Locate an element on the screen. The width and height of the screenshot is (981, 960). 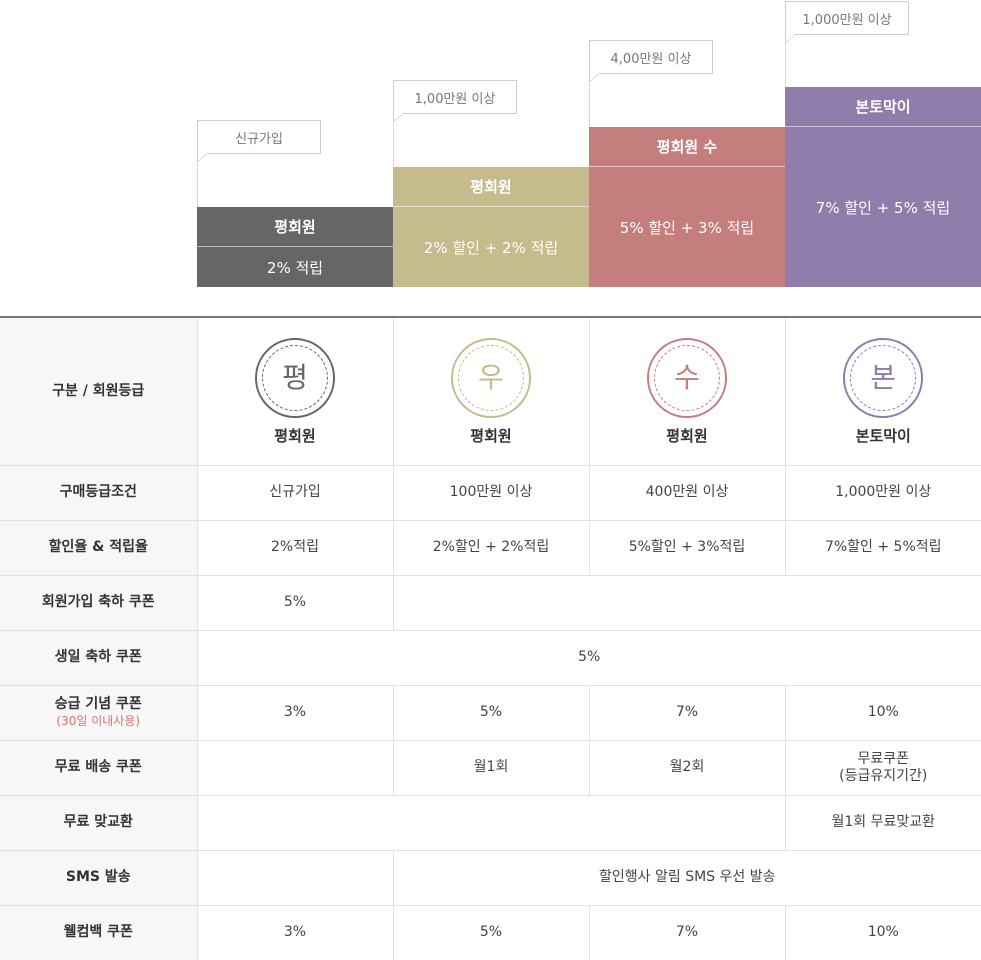
stair-step-4: 본토막이 7% 할인 + 5% 적립 is located at coordinates (883, 187).